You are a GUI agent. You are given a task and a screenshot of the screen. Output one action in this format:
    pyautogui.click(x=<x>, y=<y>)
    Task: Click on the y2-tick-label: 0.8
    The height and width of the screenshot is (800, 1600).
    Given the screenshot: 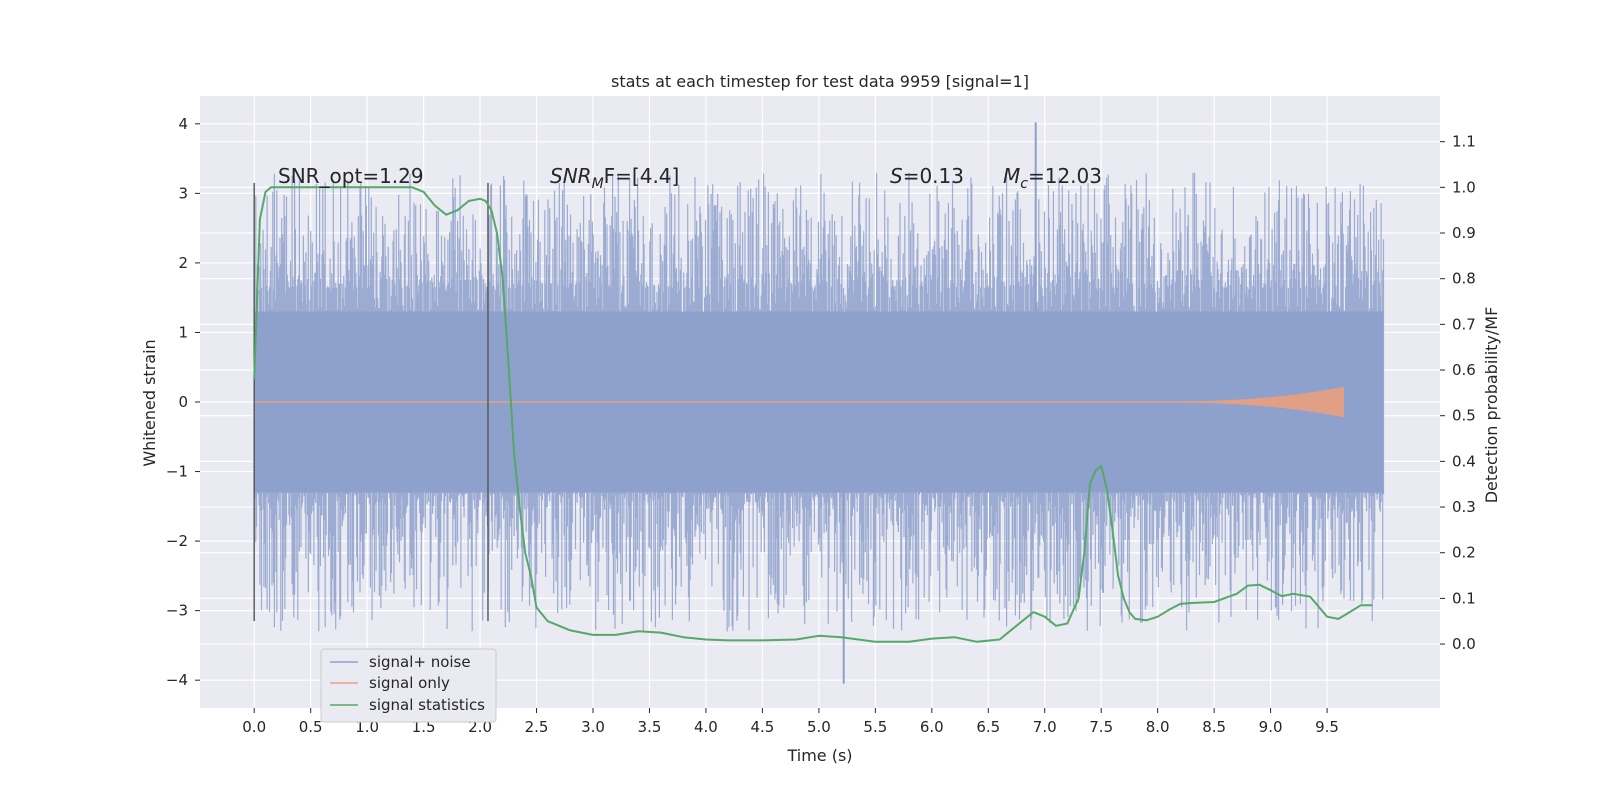 What is the action you would take?
    pyautogui.click(x=1464, y=279)
    